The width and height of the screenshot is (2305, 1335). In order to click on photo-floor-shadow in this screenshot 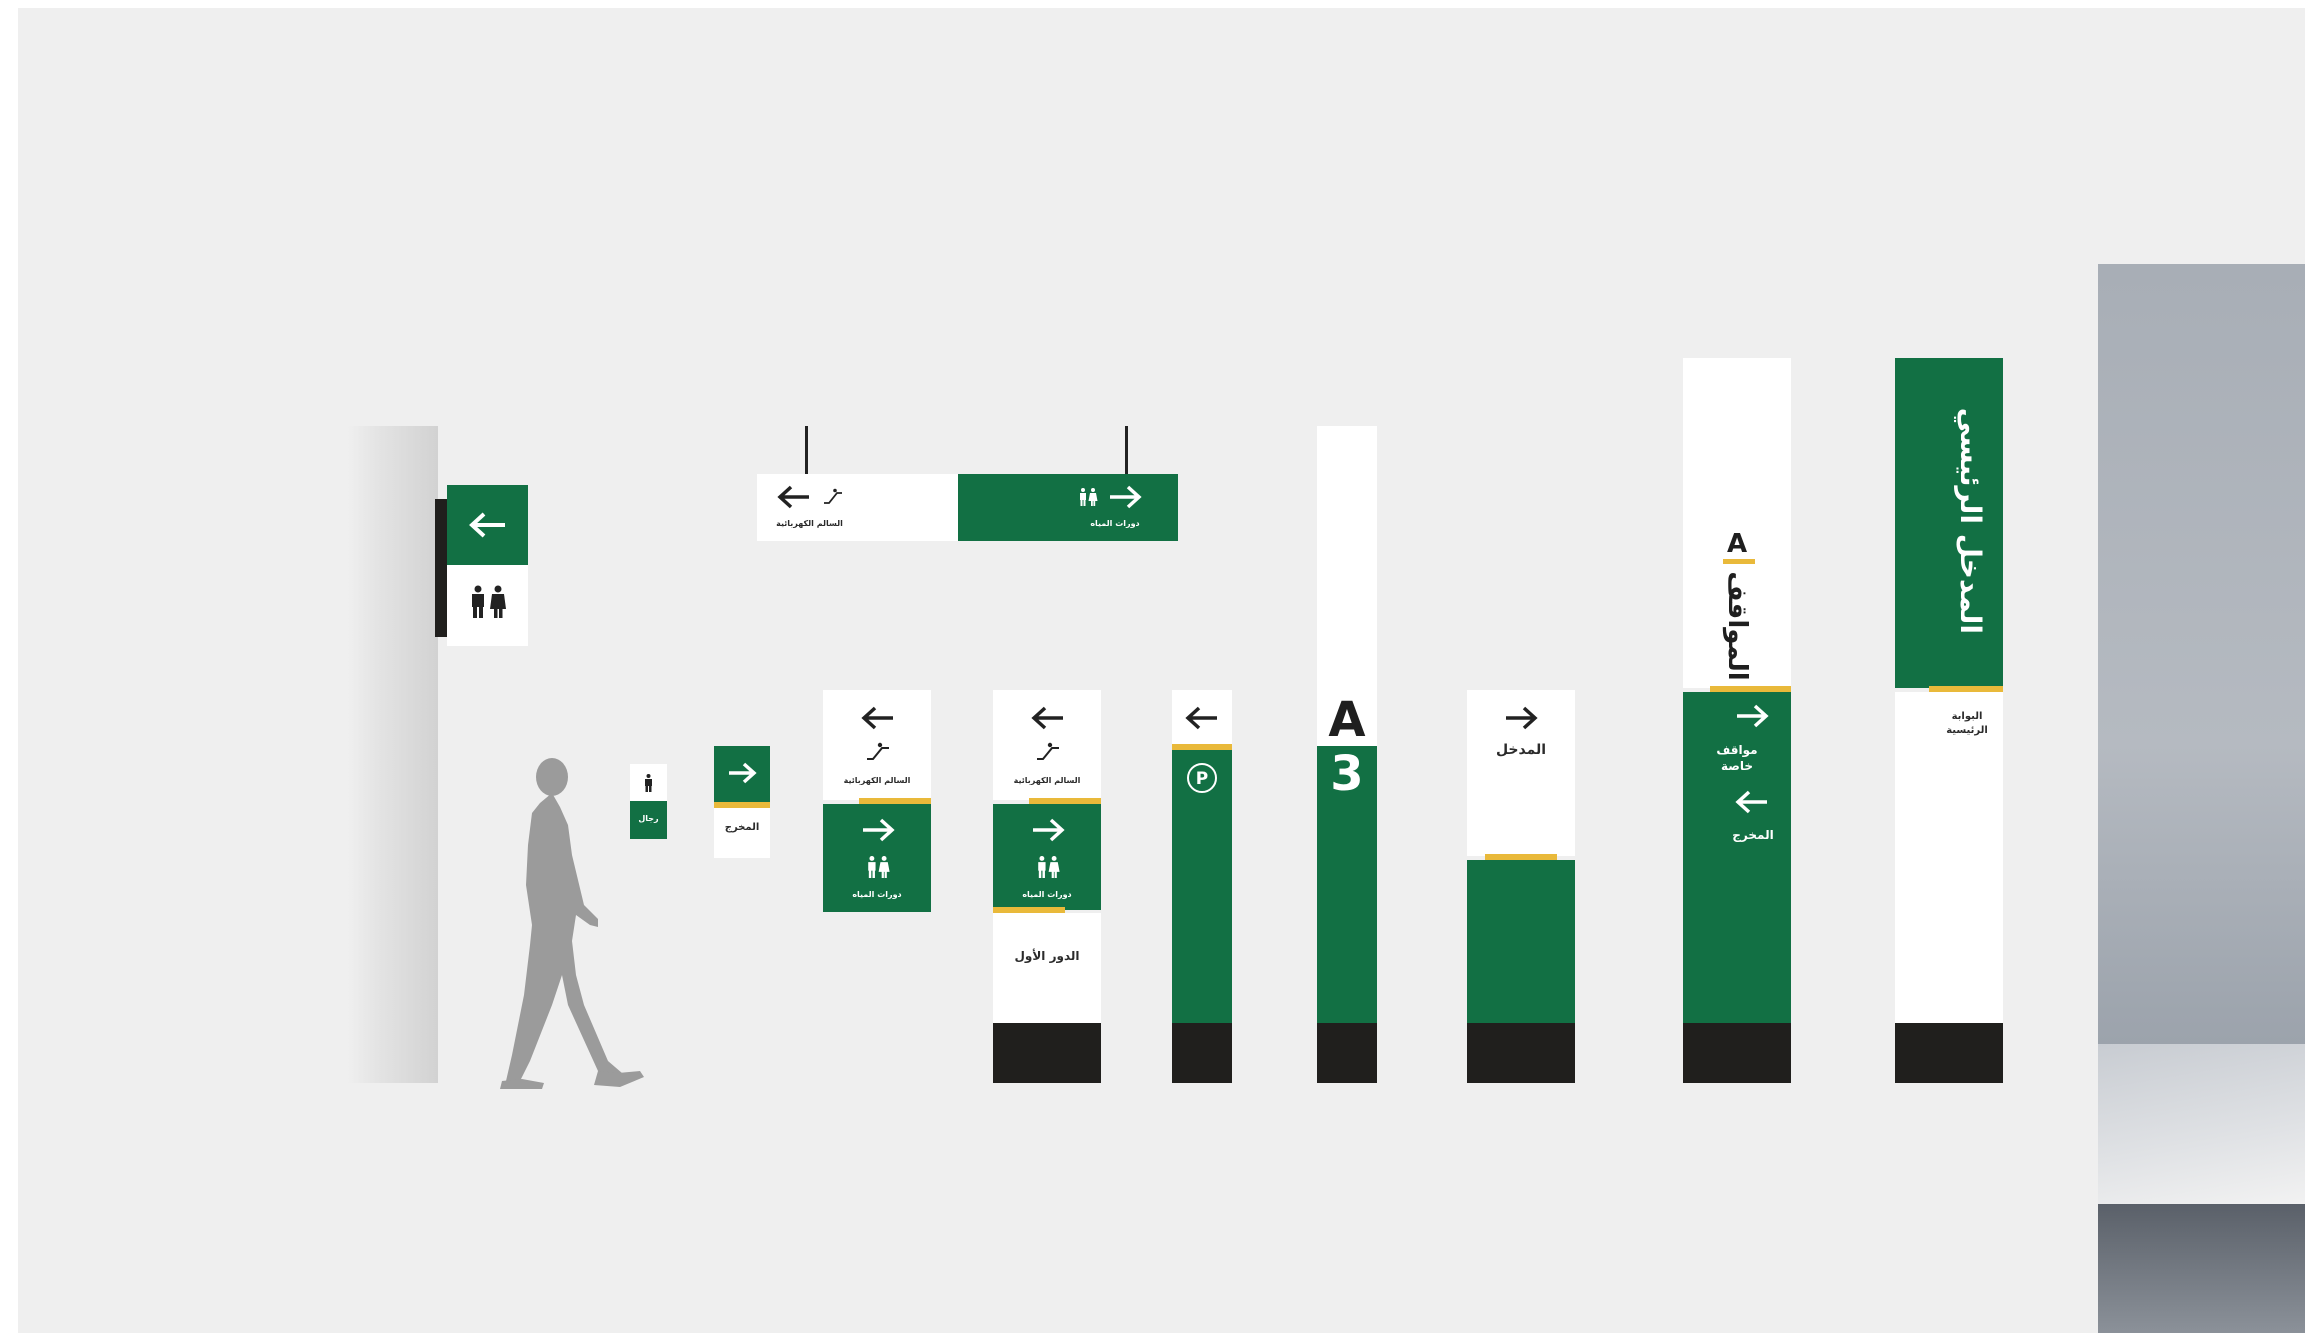, I will do `click(2201, 1268)`.